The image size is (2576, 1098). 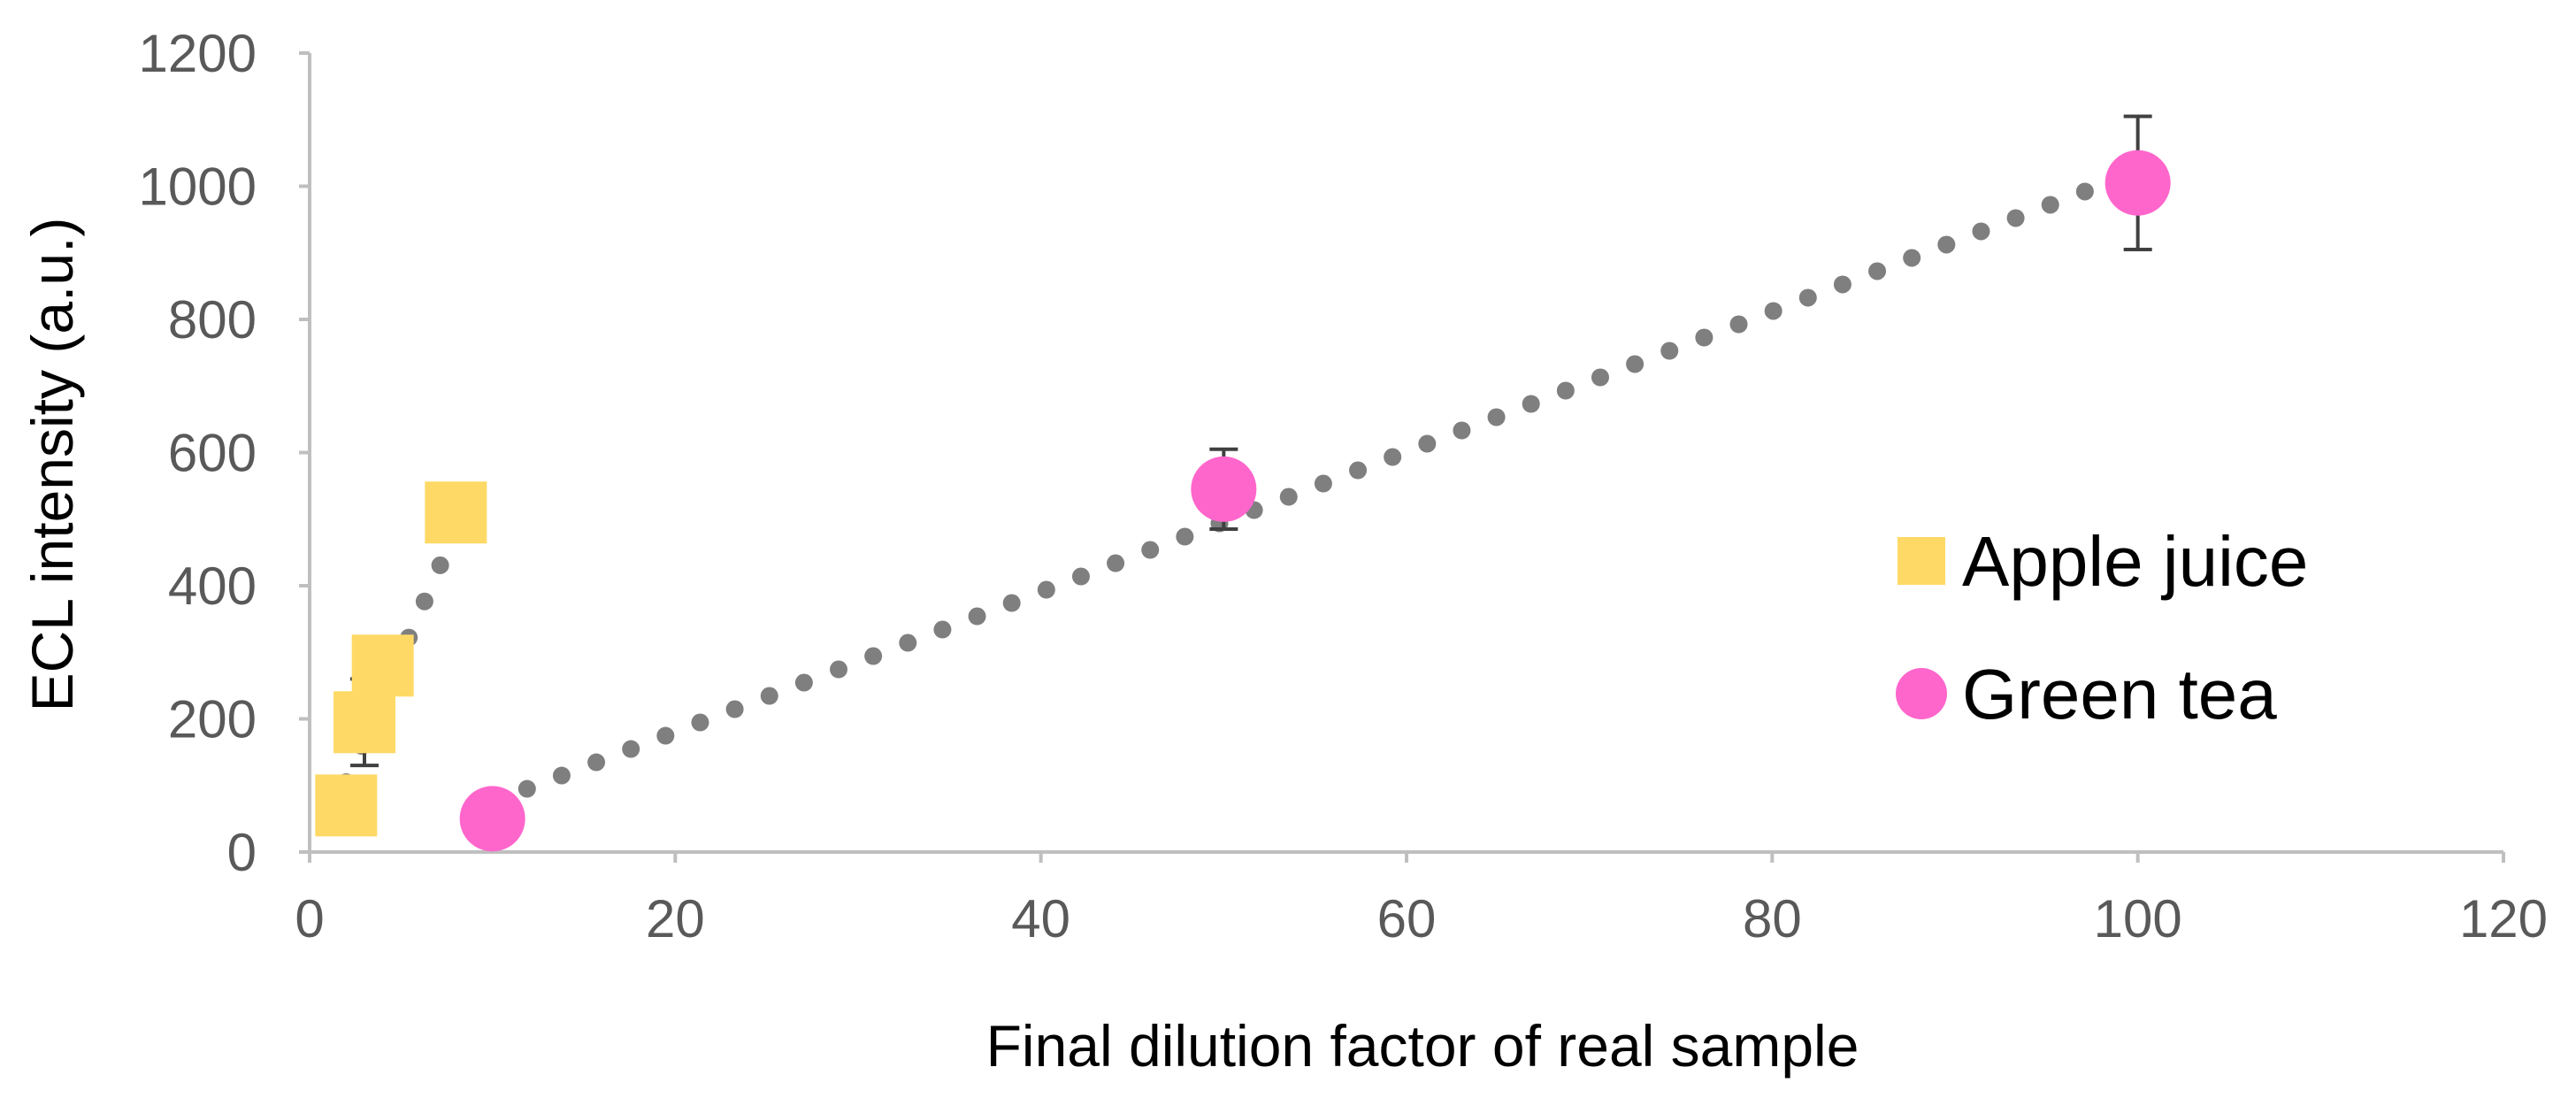 What do you see at coordinates (1407, 918) in the screenshot?
I see `x-tick-label: 60` at bounding box center [1407, 918].